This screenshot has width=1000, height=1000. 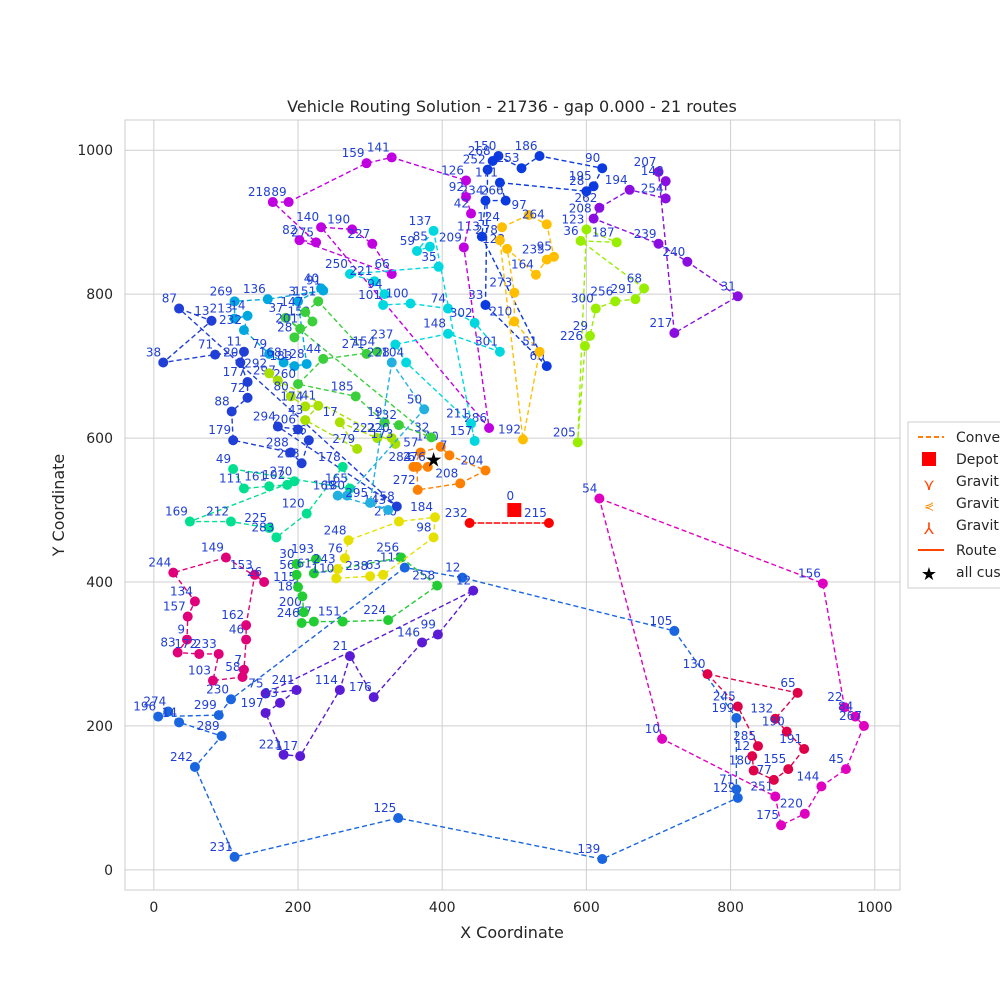 What do you see at coordinates (284, 327) in the screenshot?
I see `customer-label: 28` at bounding box center [284, 327].